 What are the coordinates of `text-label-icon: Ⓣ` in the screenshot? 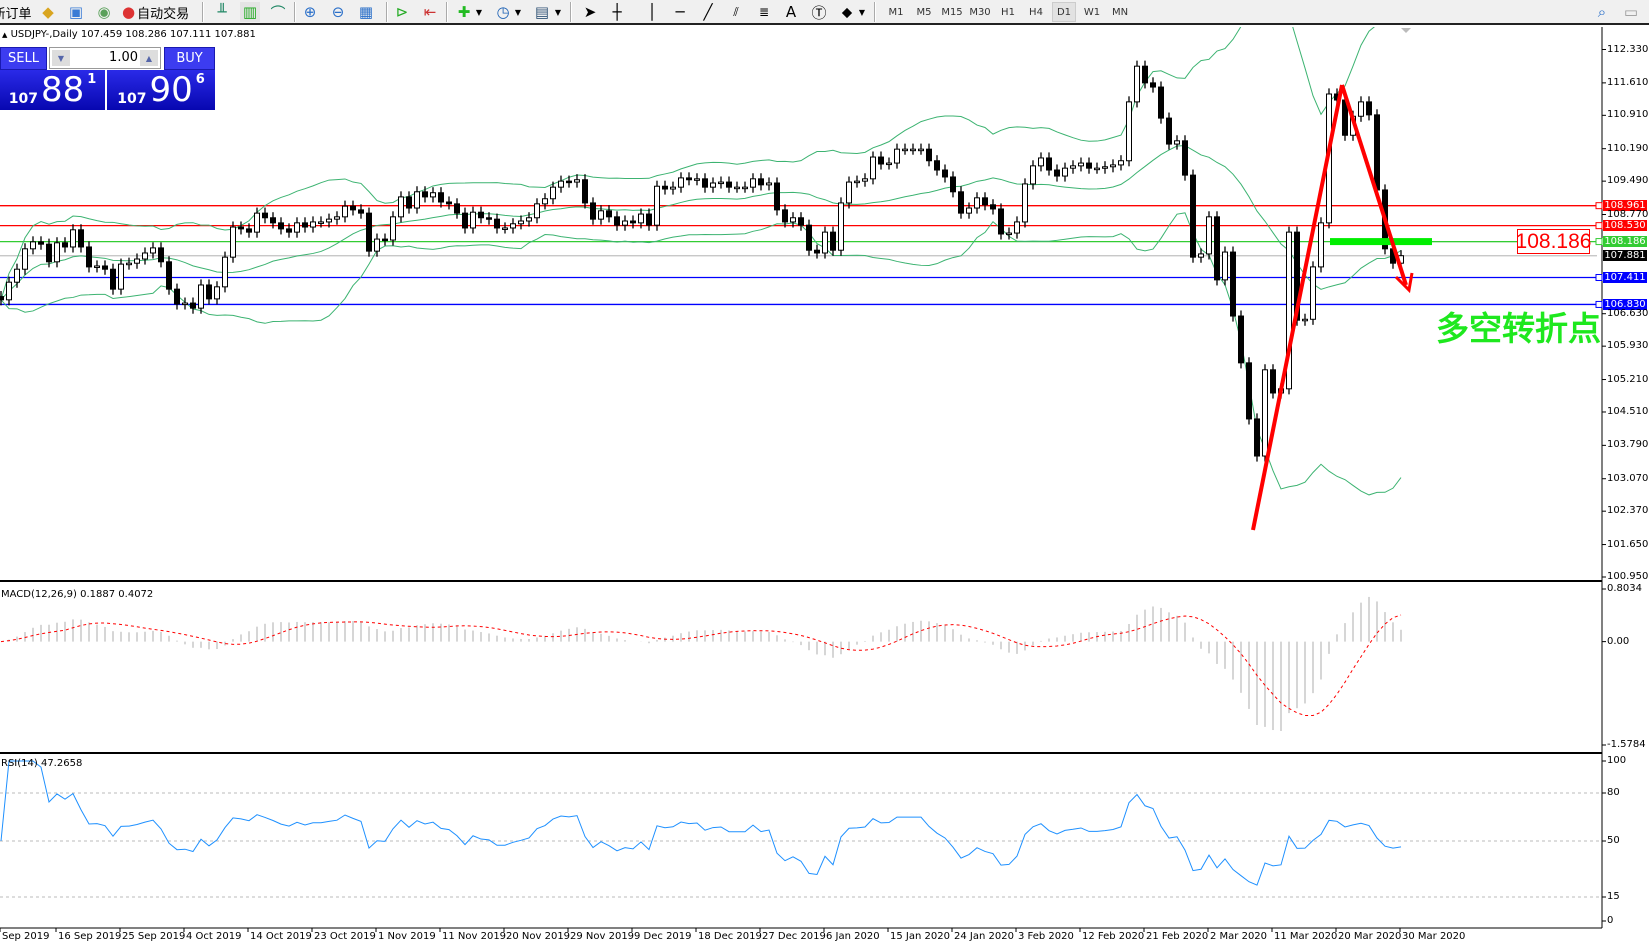 It's located at (819, 12).